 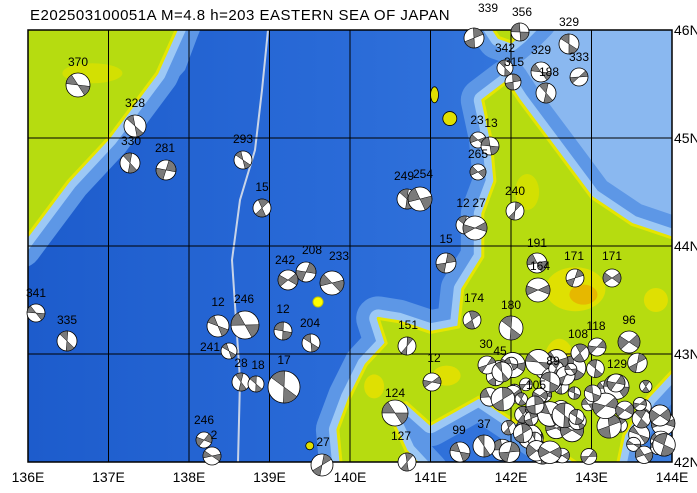 I want to click on lat-label: 45N, so click(x=685, y=138).